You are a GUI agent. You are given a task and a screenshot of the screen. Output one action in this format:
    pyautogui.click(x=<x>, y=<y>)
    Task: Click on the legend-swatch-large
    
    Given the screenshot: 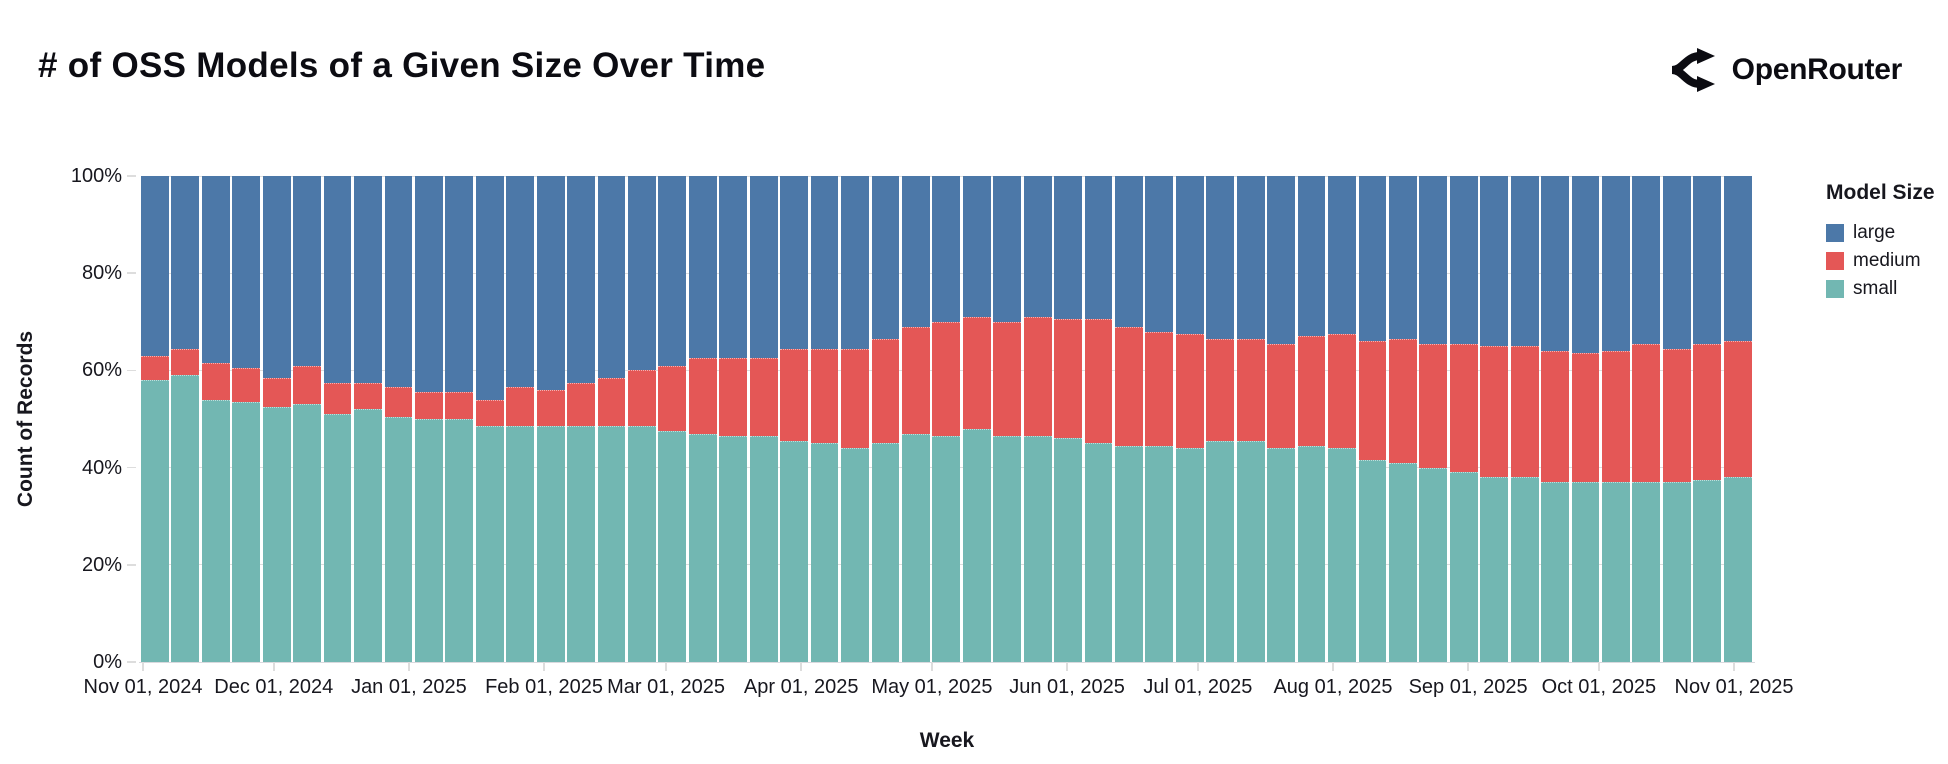 What is the action you would take?
    pyautogui.click(x=1835, y=233)
    